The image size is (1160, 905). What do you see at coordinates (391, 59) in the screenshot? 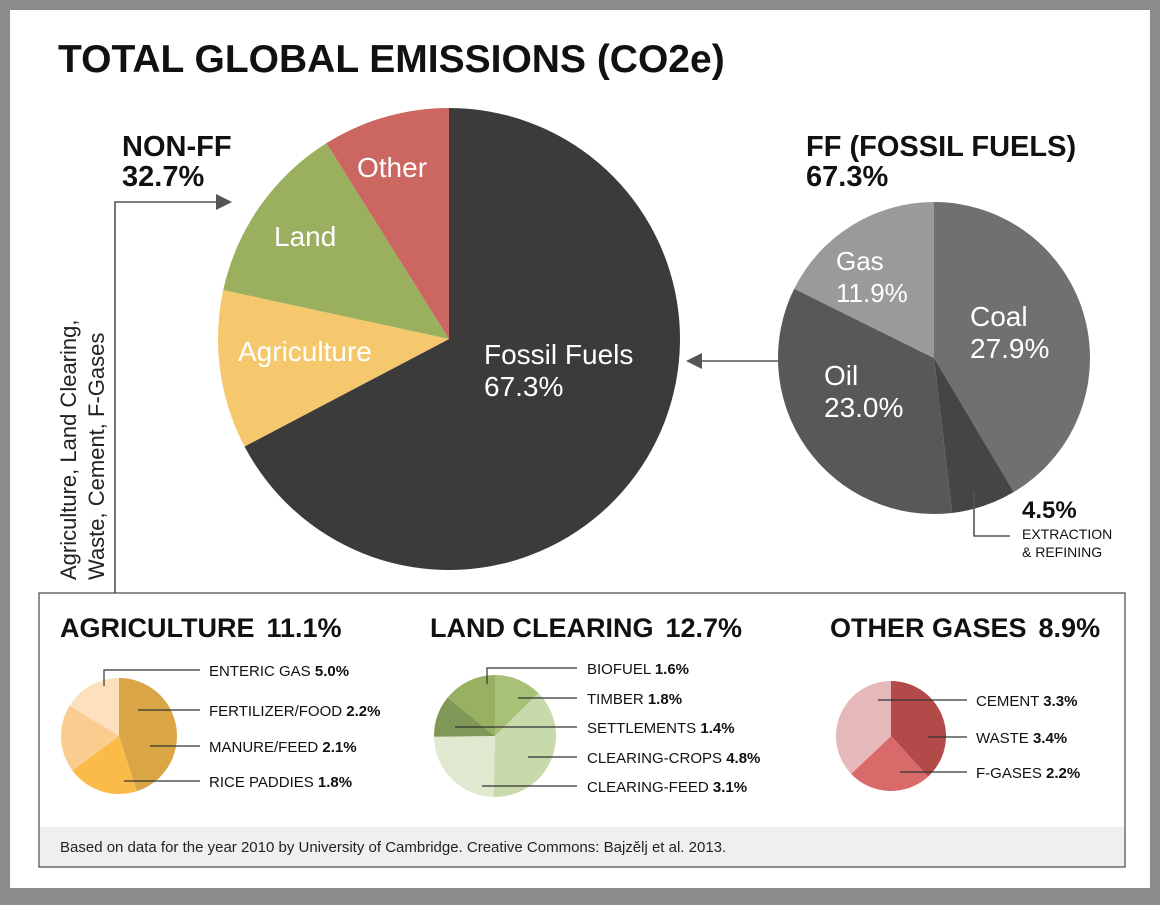
I see `page-title: TOTAL GLOBAL EMISSIONS (CO2e)` at bounding box center [391, 59].